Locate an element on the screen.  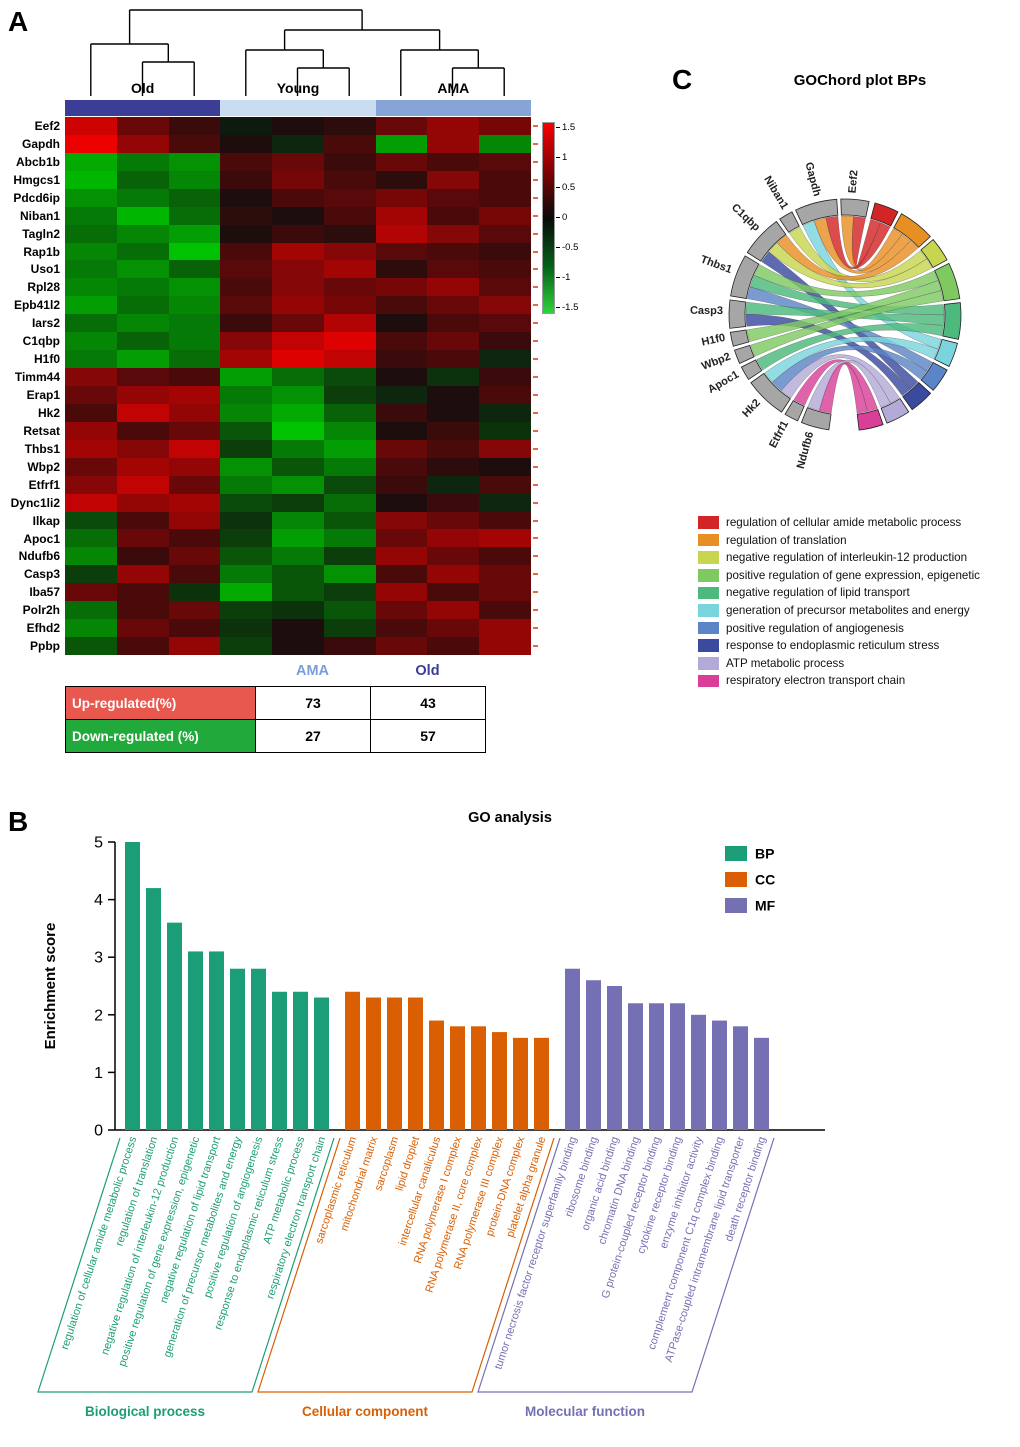
group-colorbar-ama is located at coordinates (453, 108).